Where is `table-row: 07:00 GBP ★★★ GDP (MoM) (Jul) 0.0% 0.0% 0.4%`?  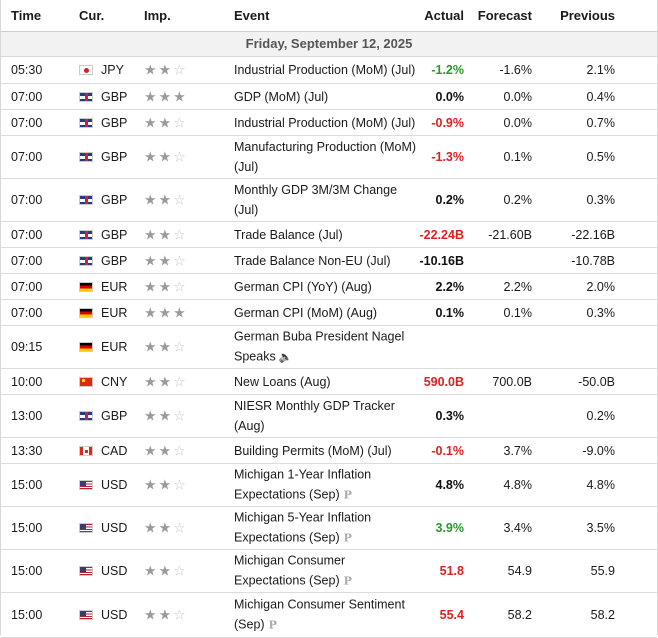
table-row: 07:00 GBP ★★★ GDP (MoM) (Jul) 0.0% 0.0% 0.4% is located at coordinates (329, 97).